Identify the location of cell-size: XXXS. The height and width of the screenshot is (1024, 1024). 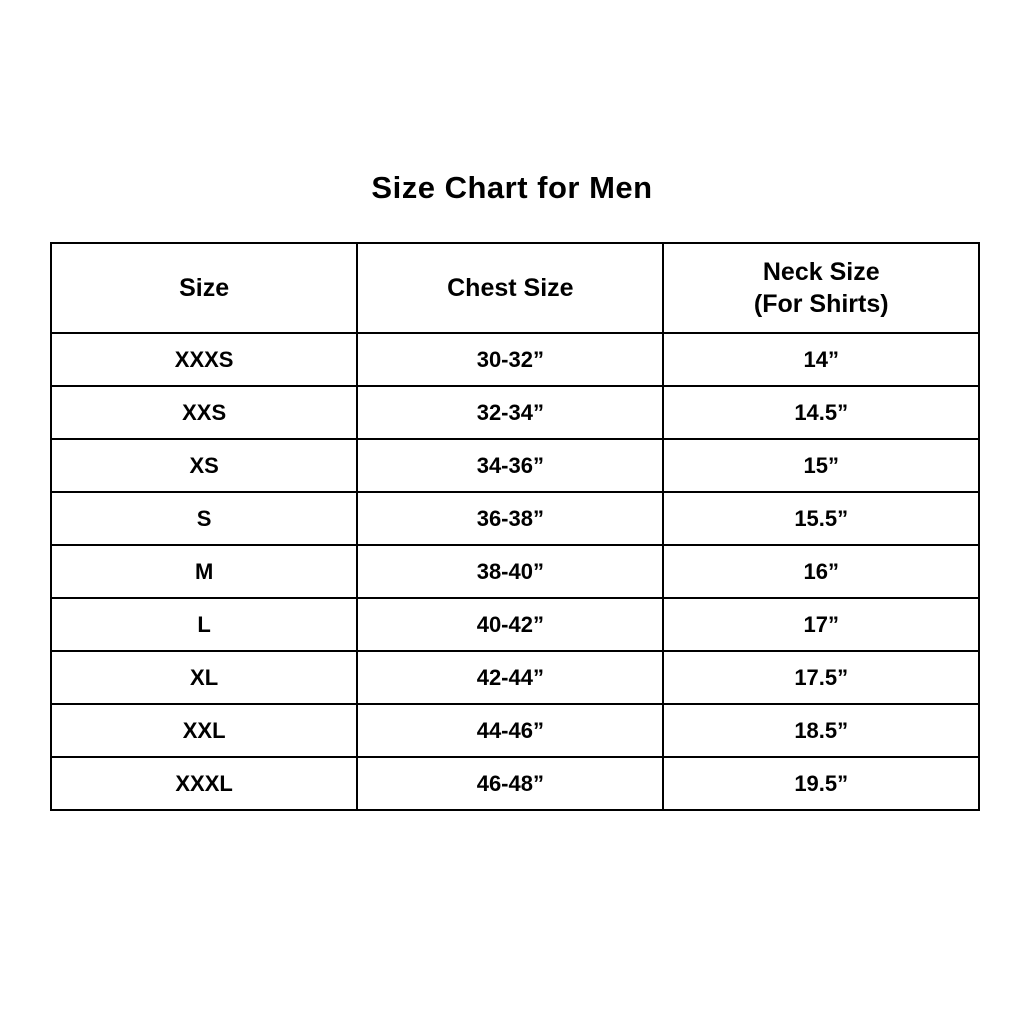
(204, 359).